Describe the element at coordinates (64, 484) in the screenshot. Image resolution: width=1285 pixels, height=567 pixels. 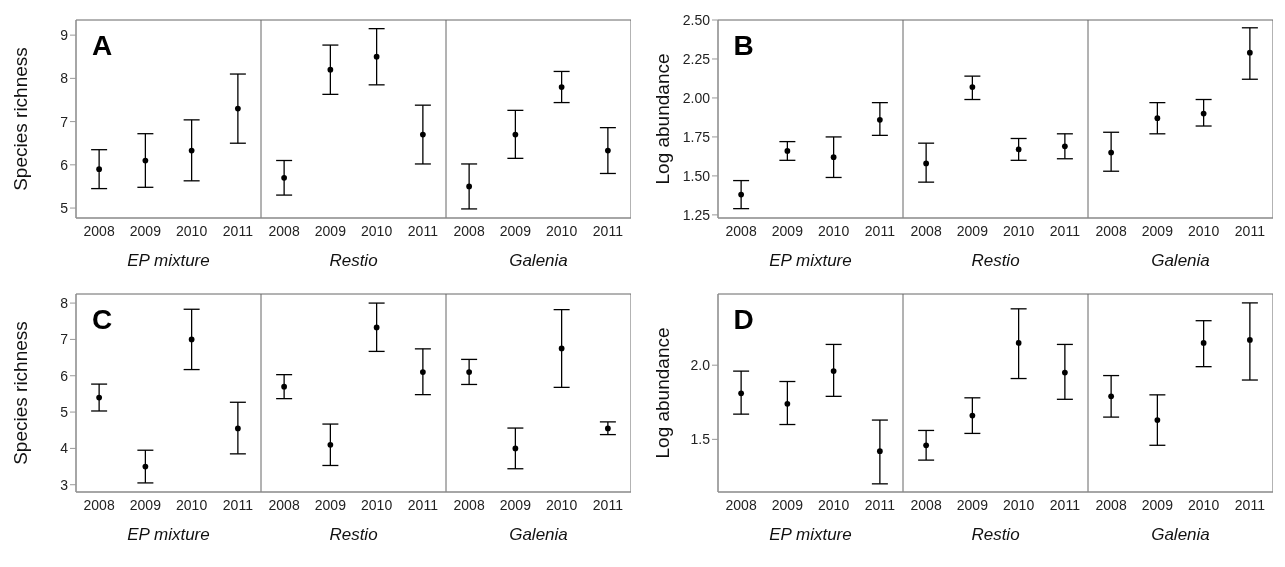
I see `y-tick-label: 3` at that location.